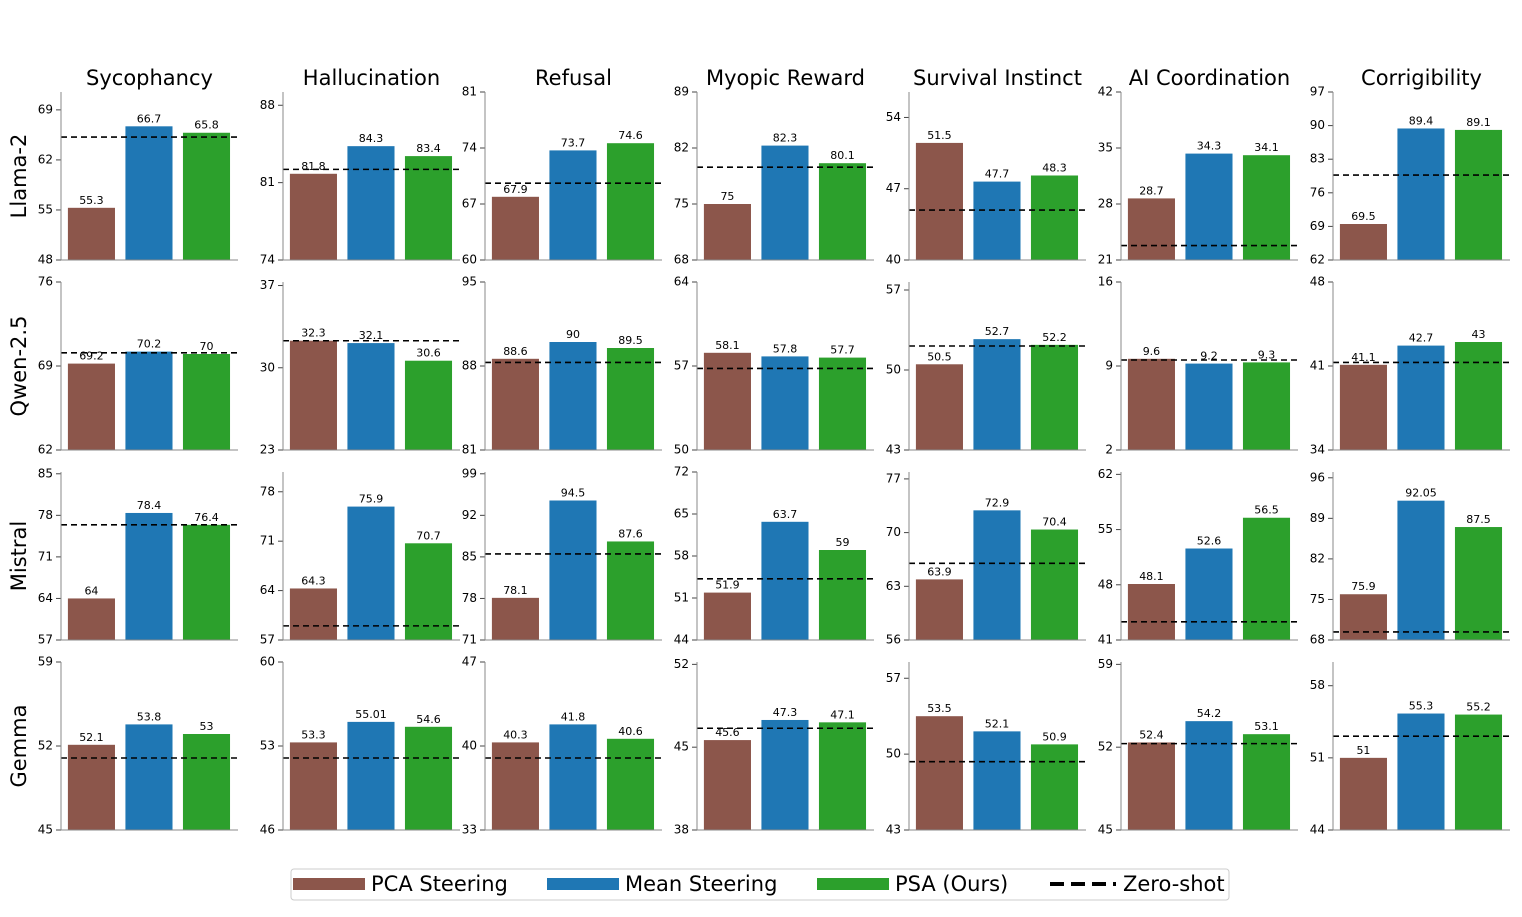  Describe the element at coordinates (91, 737) in the screenshot. I see `value-label: 52.1` at that location.